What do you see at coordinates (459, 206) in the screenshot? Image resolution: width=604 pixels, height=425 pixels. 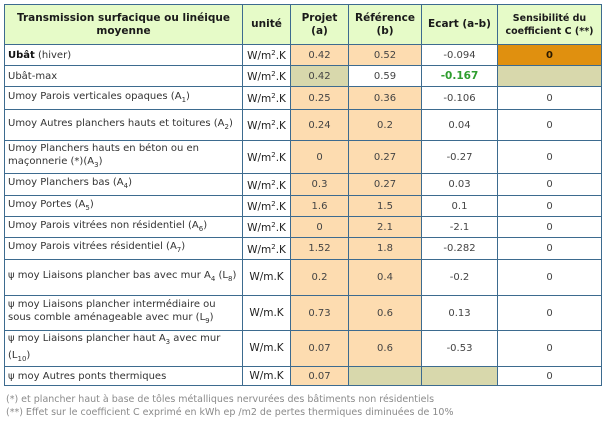 I see `ecart-cell: 0.1` at bounding box center [459, 206].